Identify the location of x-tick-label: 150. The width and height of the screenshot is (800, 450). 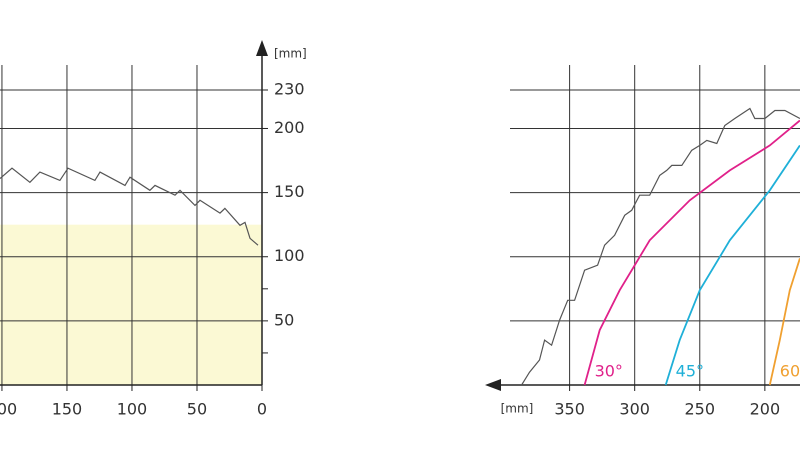
(67, 409).